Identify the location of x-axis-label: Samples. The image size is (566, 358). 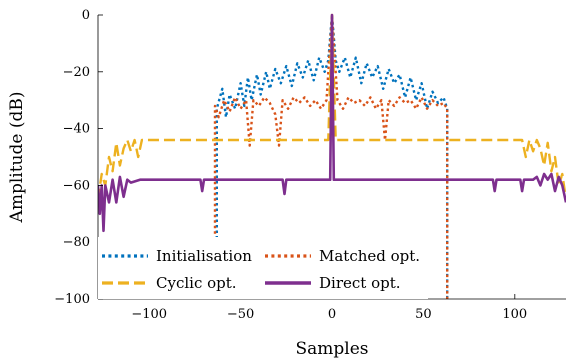
(331, 348).